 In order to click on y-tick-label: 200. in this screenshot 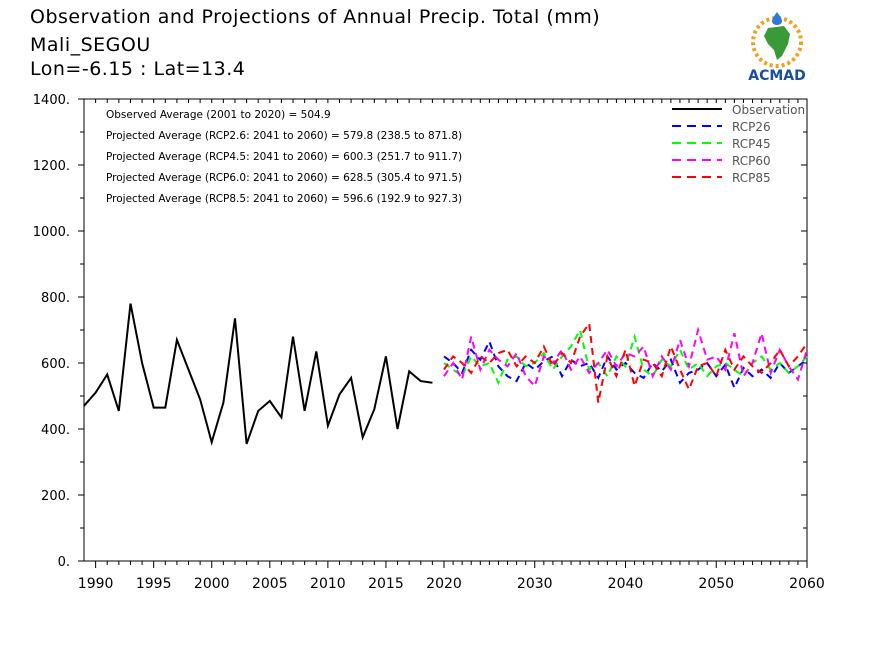, I will do `click(55, 496)`.